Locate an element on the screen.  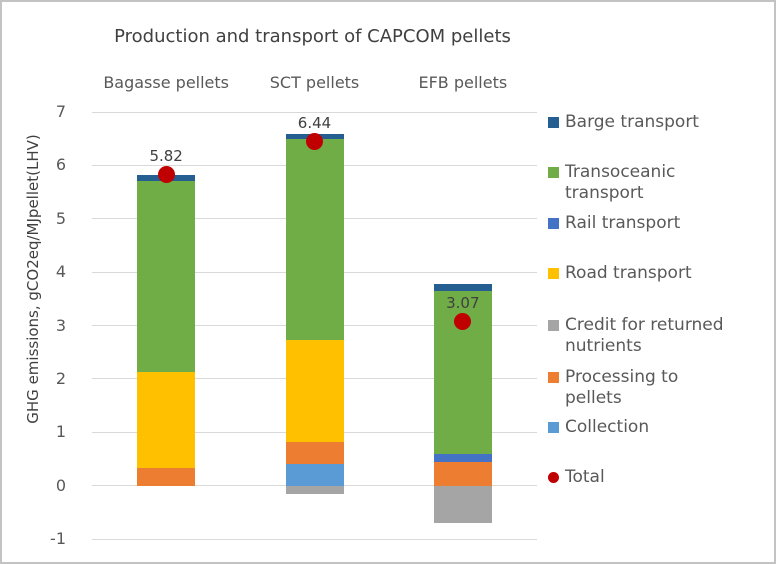
legend-total-dot-icon is located at coordinates (553, 477).